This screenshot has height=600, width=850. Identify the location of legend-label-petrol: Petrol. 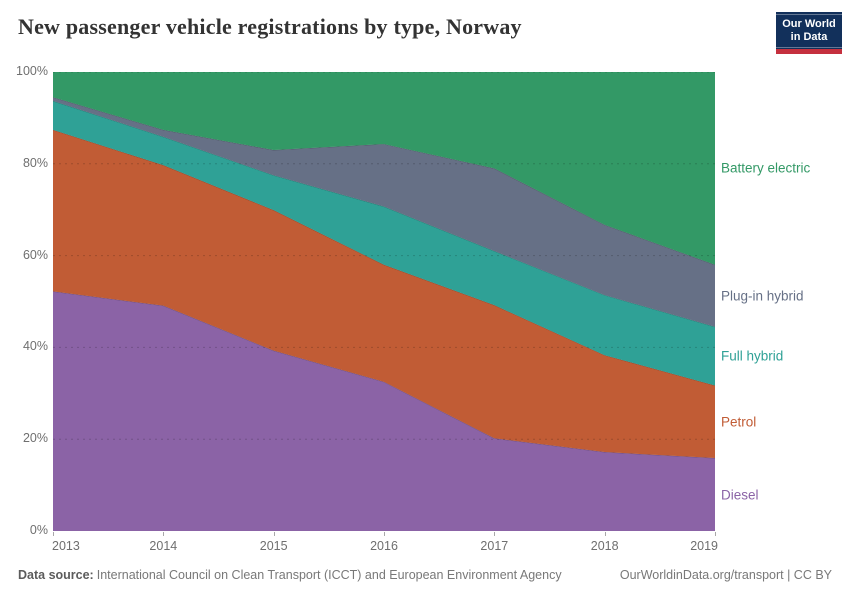
(739, 422).